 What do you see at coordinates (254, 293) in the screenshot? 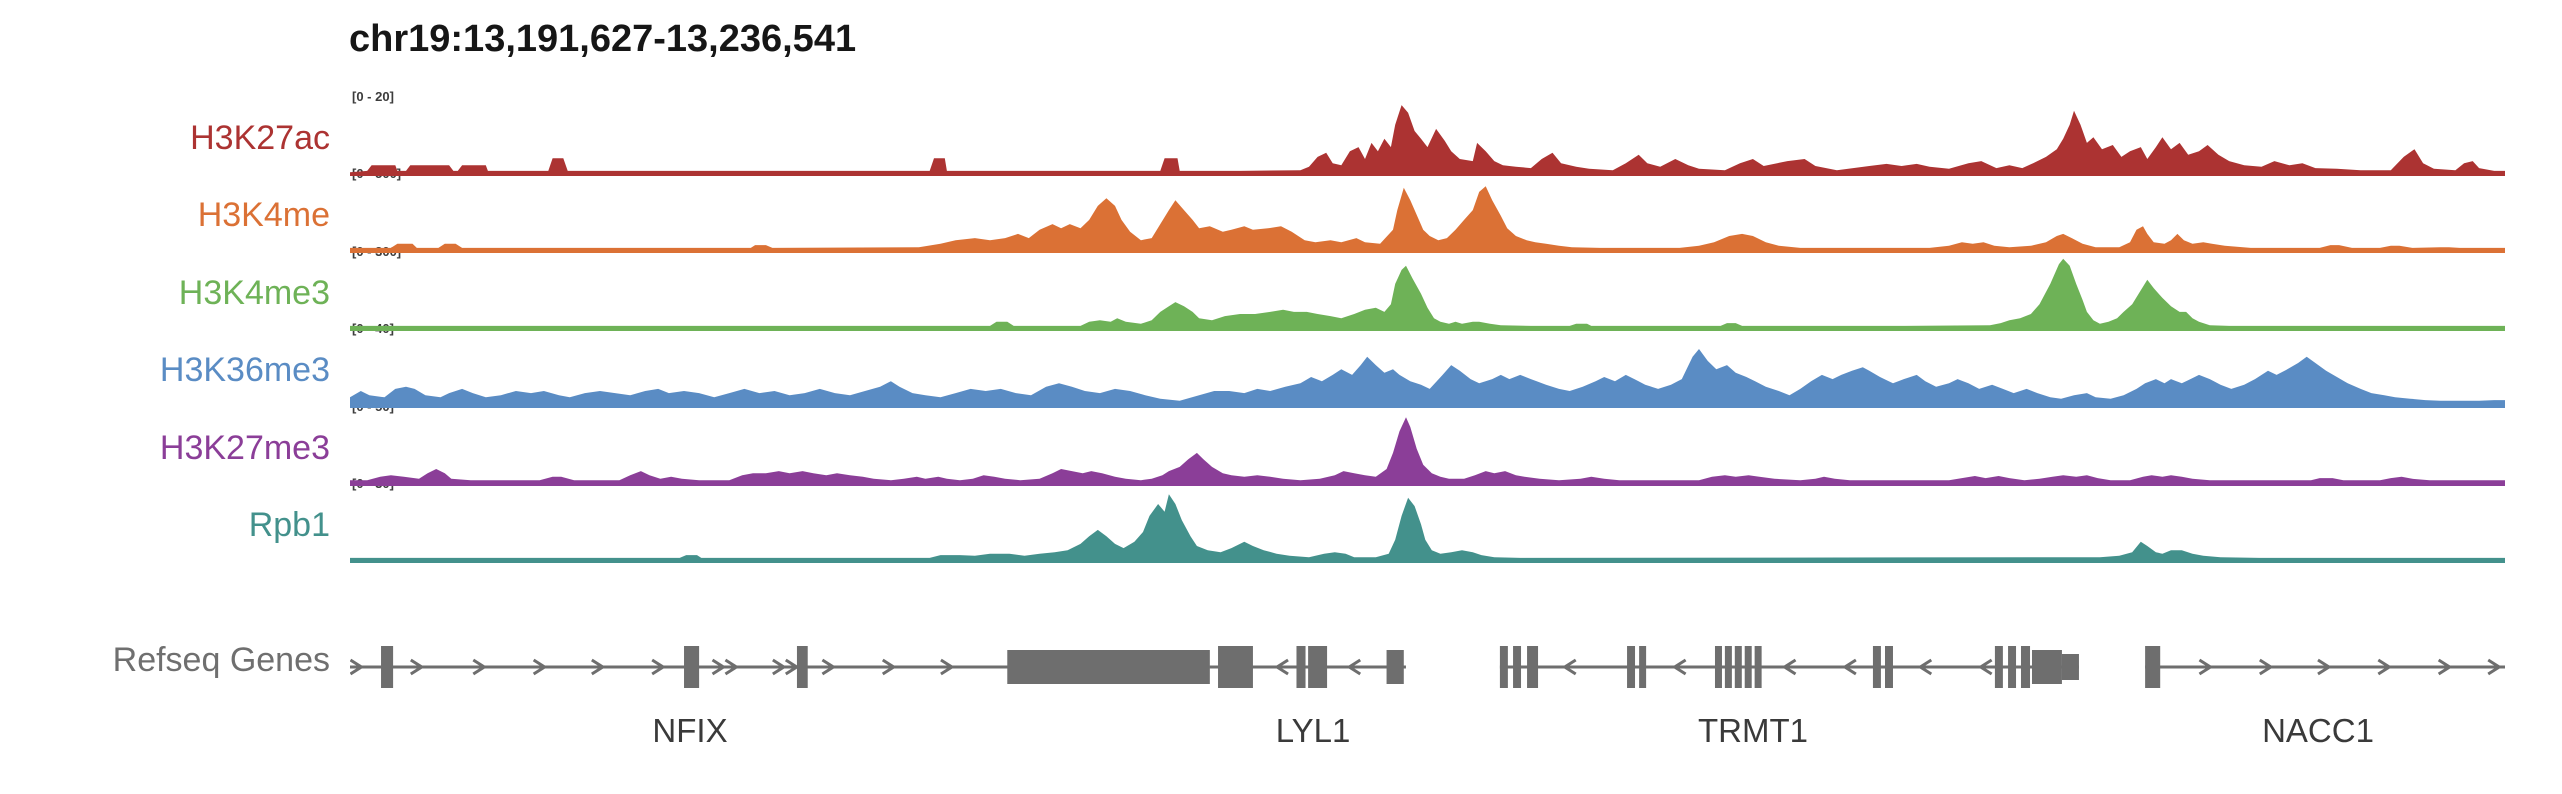
I see `track-label-h3k4me3: H3K4me3` at bounding box center [254, 293].